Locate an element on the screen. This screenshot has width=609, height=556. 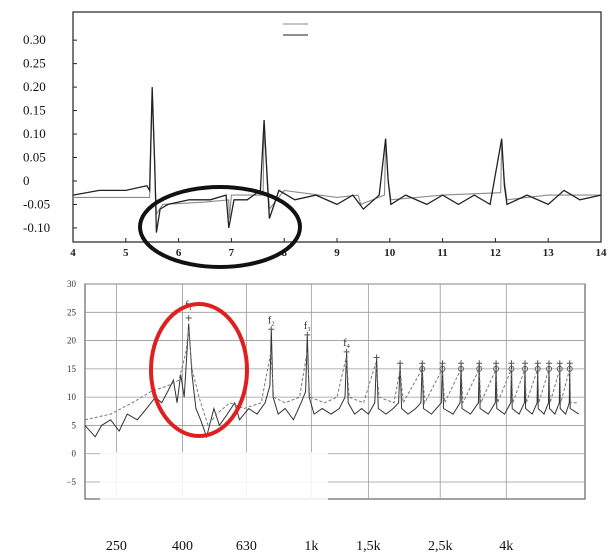
annotation-ellipse-black is located at coordinates (220, 227).